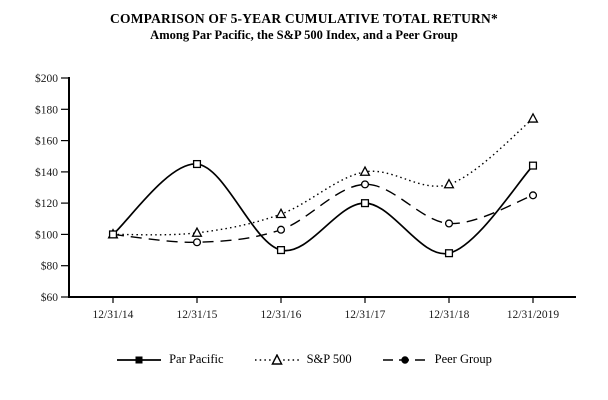 The width and height of the screenshot is (608, 400). I want to click on x-tick-label: 12/31/17, so click(365, 315).